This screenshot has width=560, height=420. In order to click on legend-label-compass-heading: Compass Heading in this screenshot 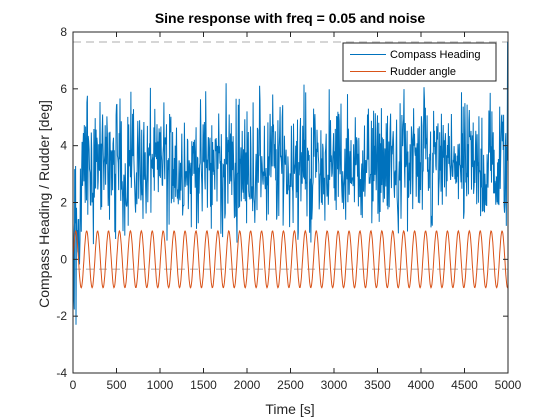, I will do `click(435, 55)`.